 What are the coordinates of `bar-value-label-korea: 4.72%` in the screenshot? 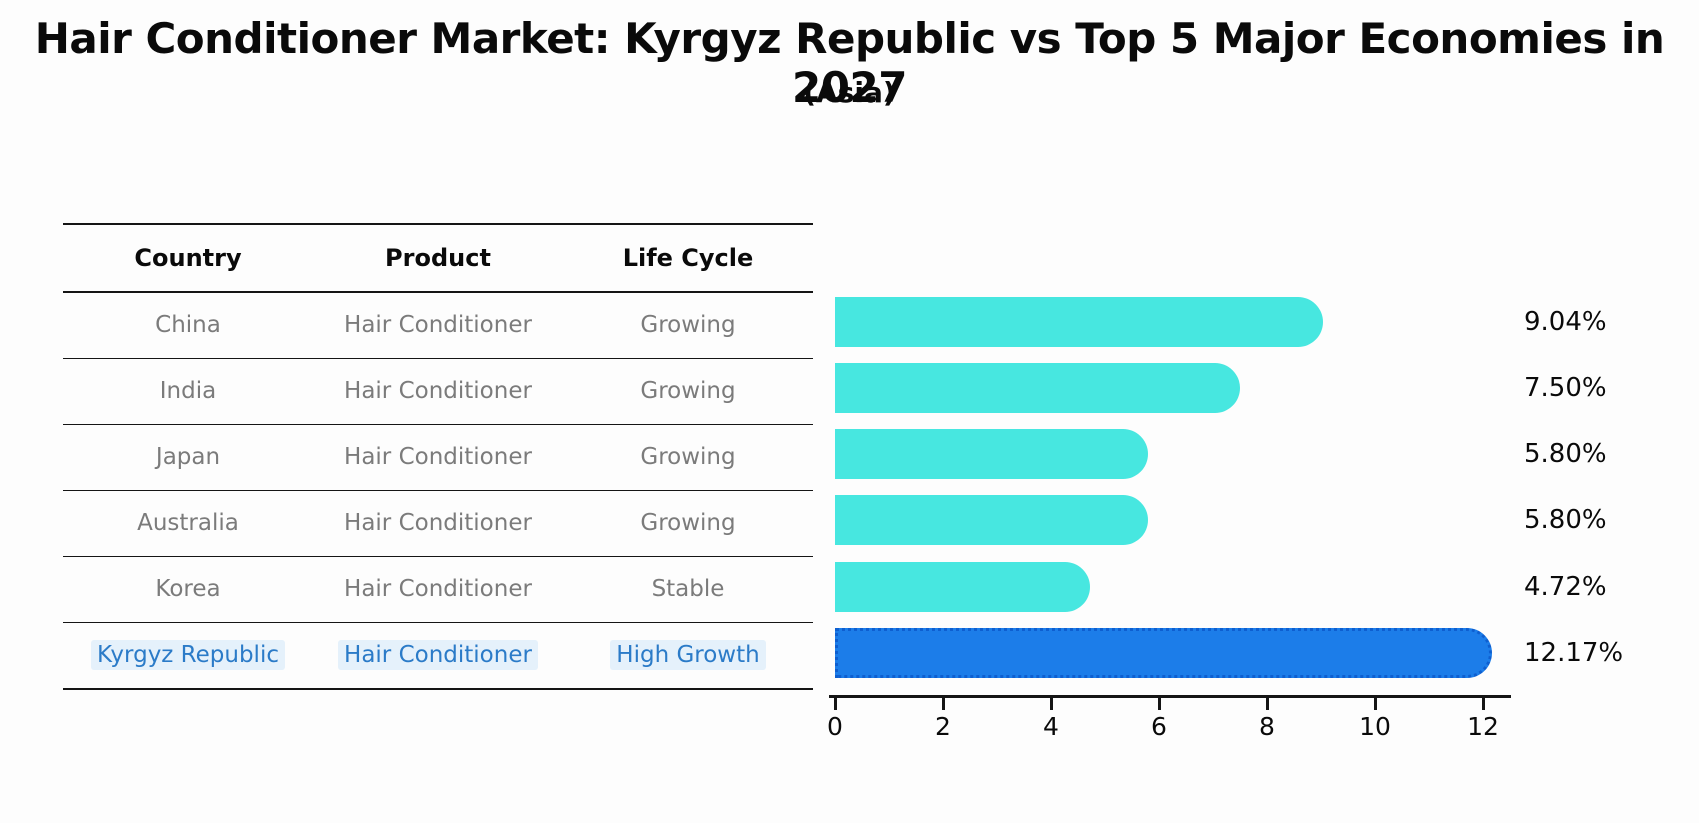 It's located at (1565, 587).